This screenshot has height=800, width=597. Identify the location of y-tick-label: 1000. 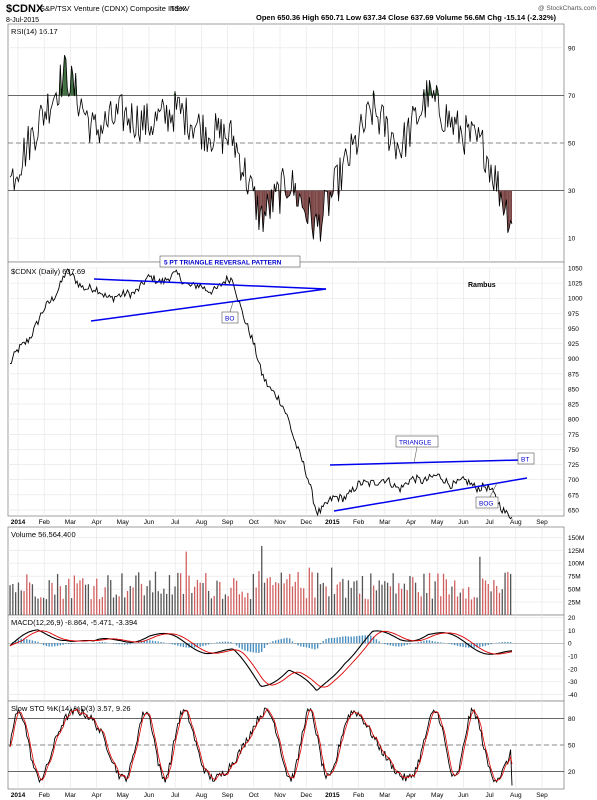
(575, 299).